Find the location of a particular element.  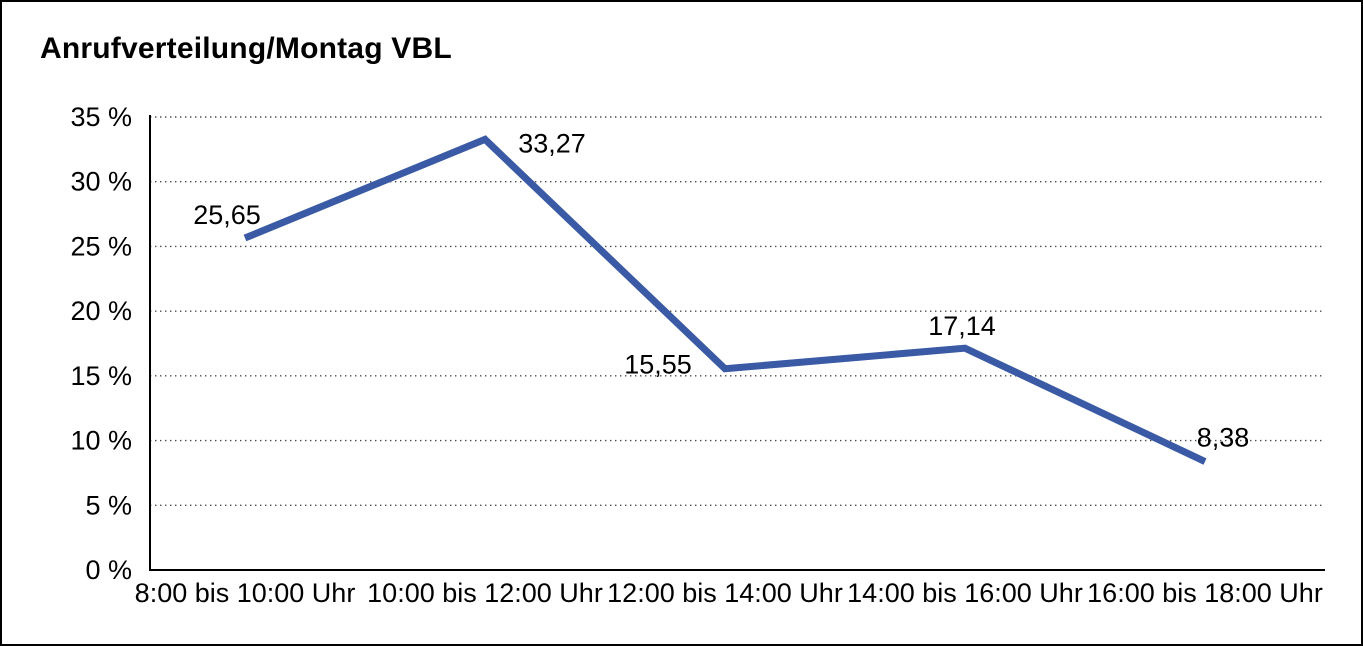

data-point-label: 17,14 is located at coordinates (962, 326).